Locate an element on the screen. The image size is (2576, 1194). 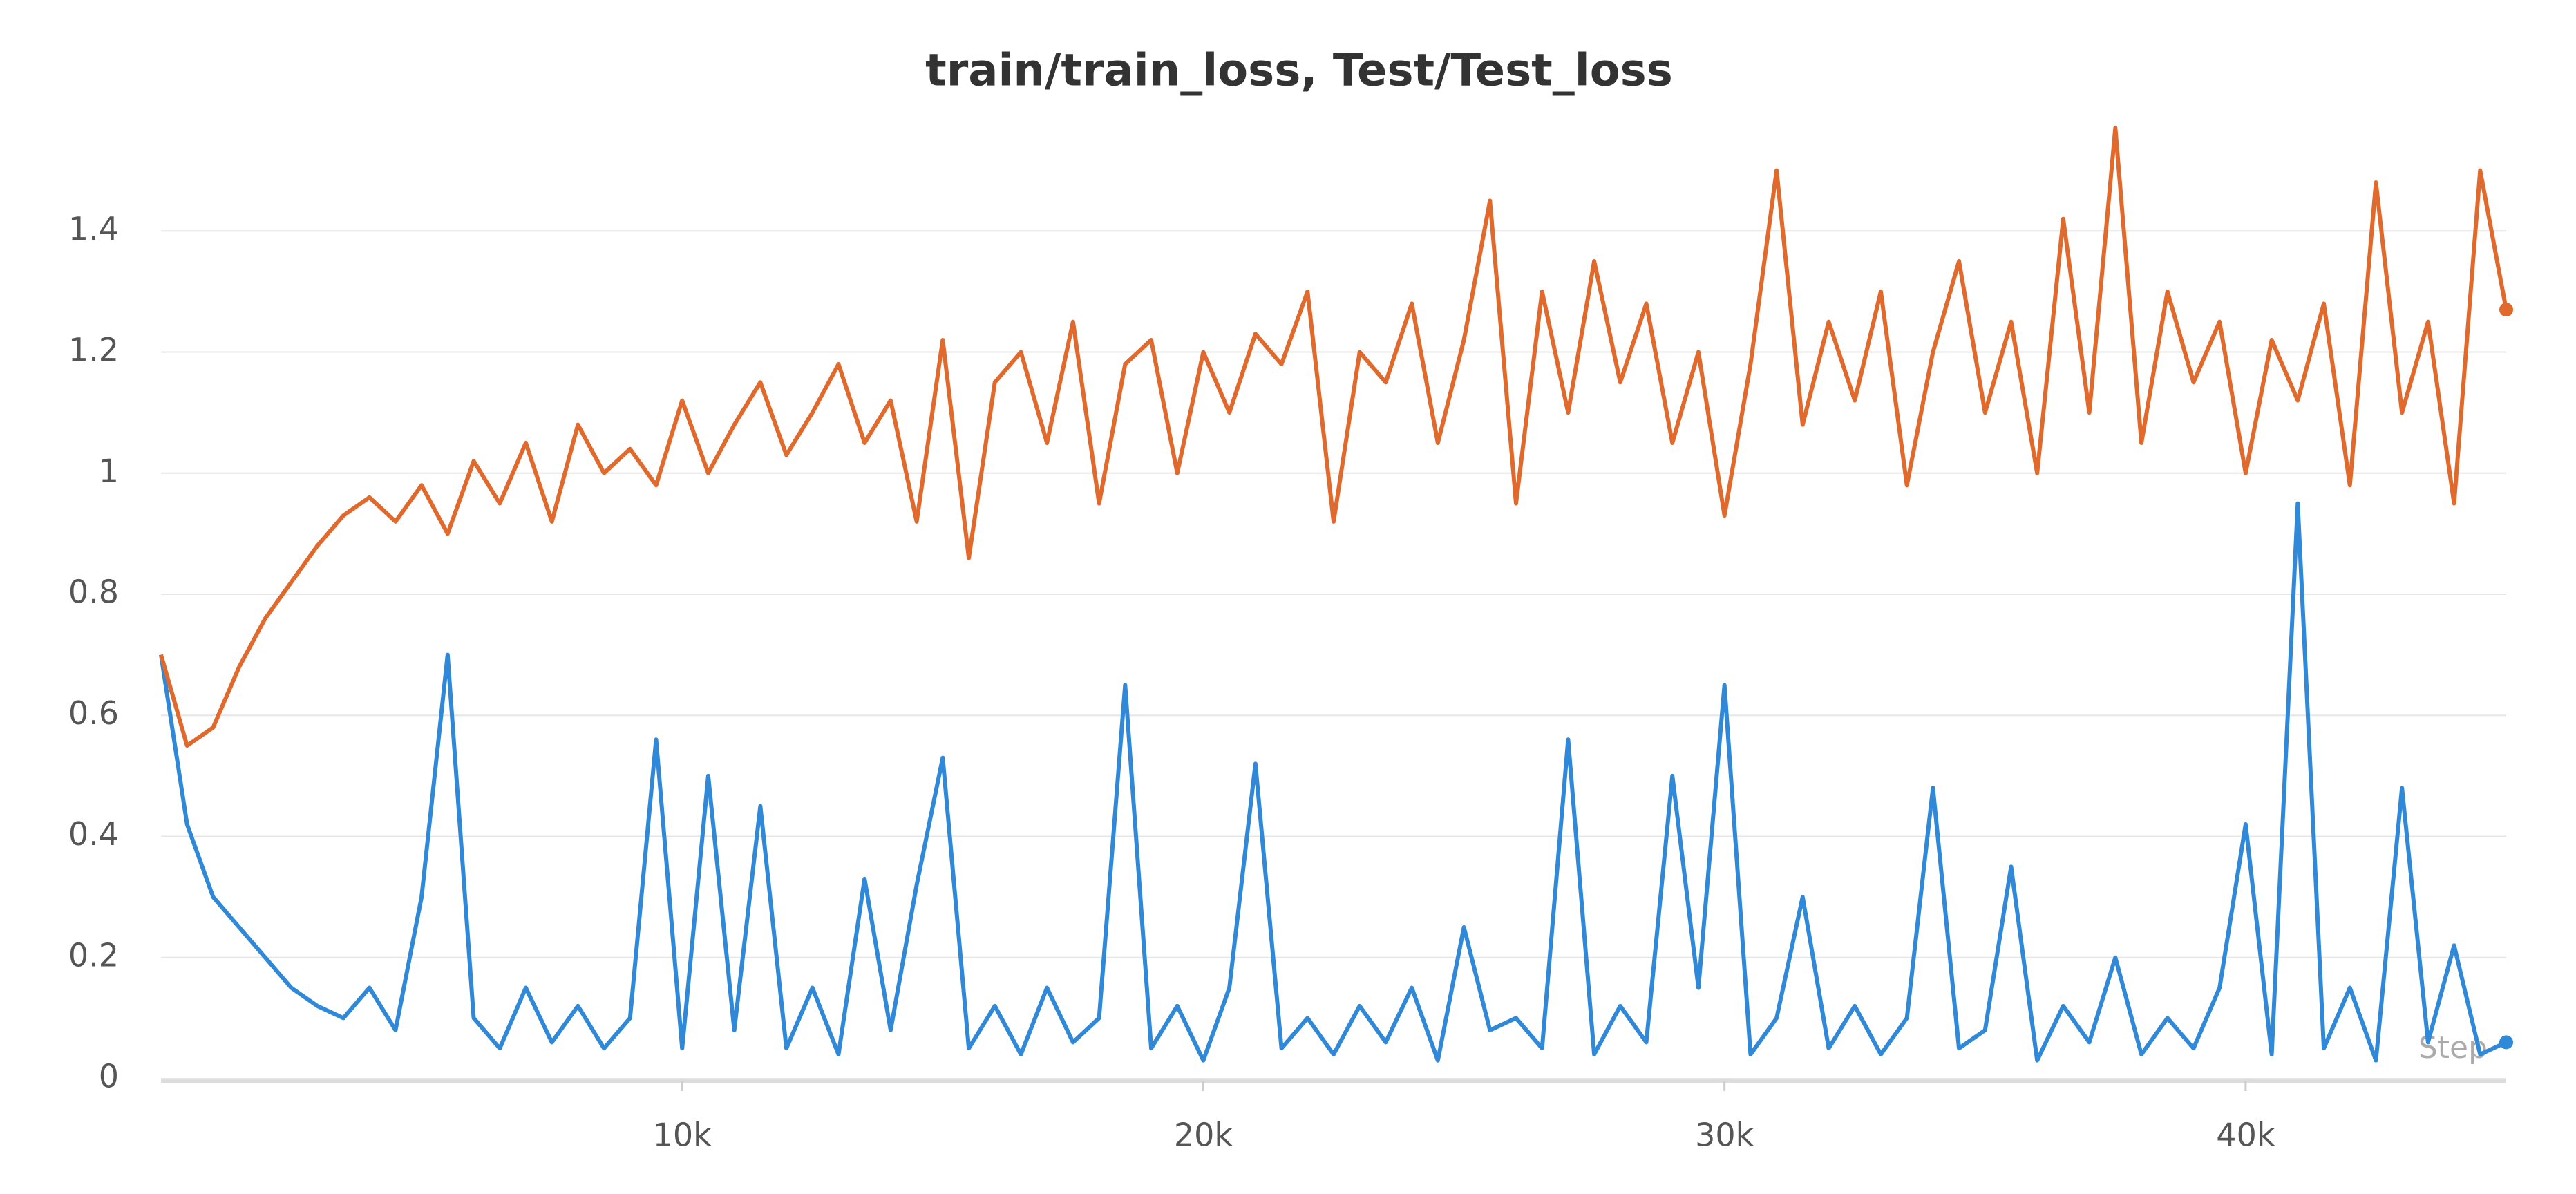
y-tick-label: 0.4 is located at coordinates (93, 834).